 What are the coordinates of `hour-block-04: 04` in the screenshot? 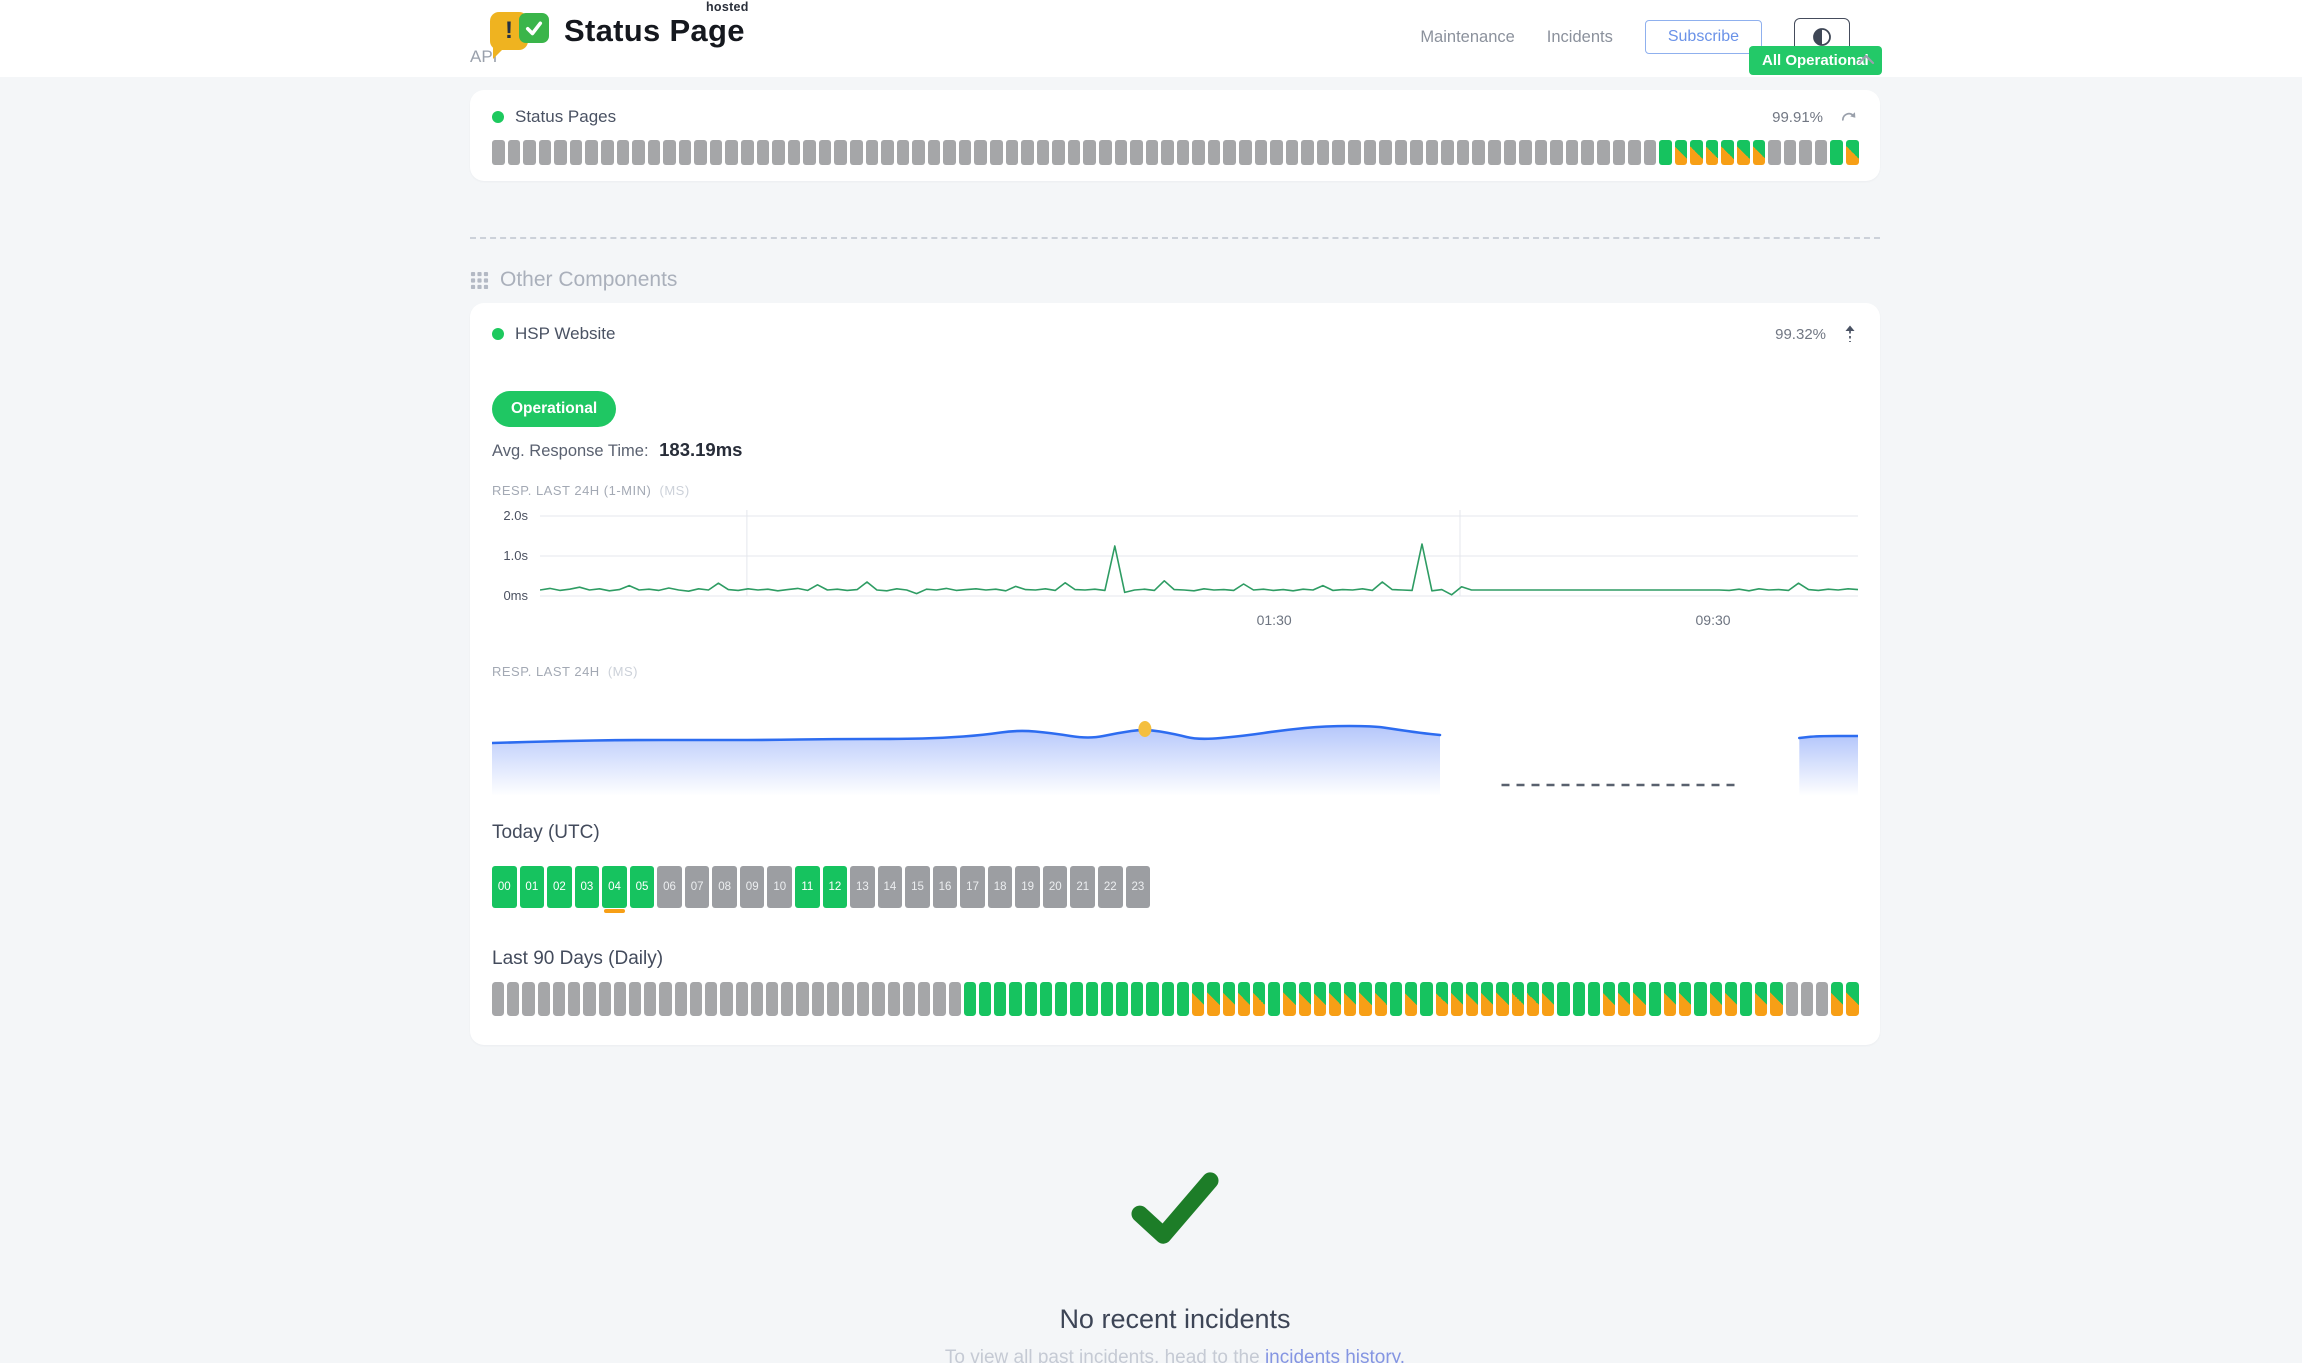 It's located at (614, 889).